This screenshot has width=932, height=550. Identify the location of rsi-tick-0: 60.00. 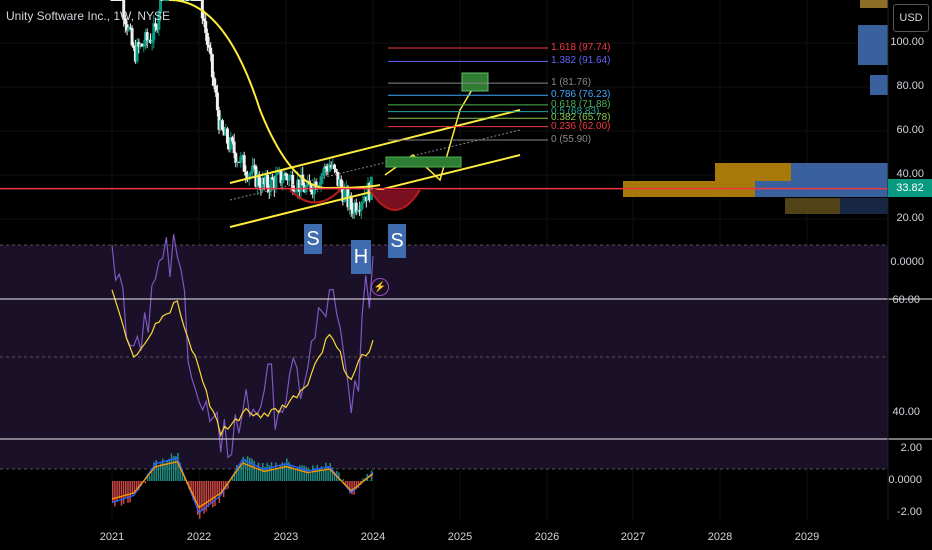
(906, 300).